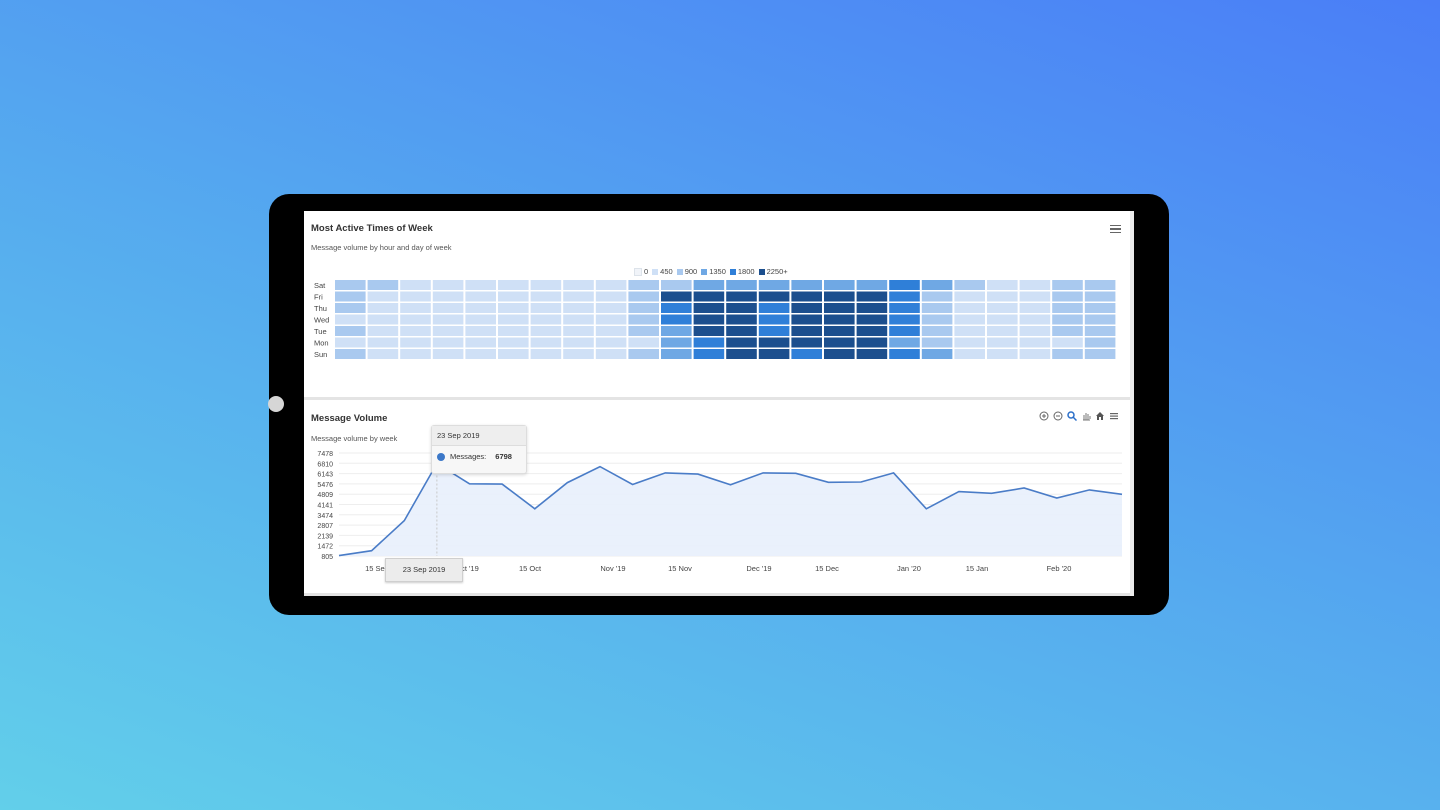 The width and height of the screenshot is (1440, 810). I want to click on zoom-out-icon, so click(1058, 416).